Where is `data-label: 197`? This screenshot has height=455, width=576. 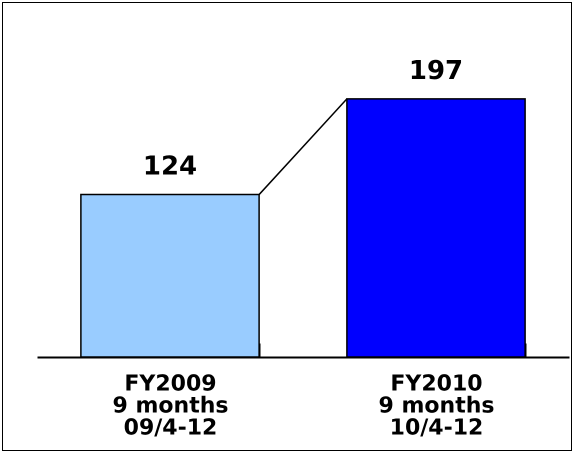 data-label: 197 is located at coordinates (436, 71).